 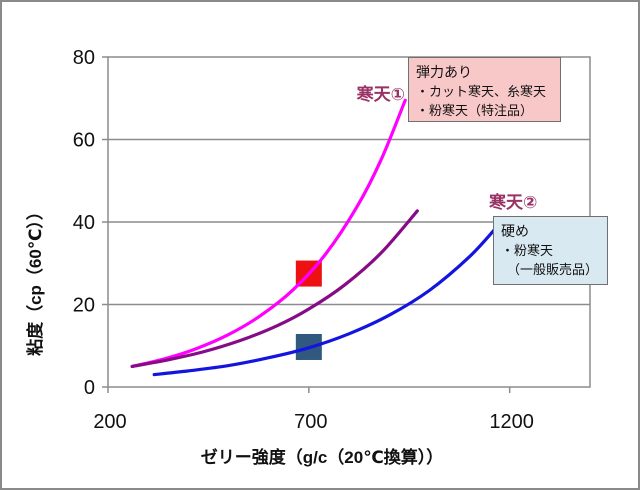 I want to click on y-tick-label-60: 60, so click(x=84, y=141).